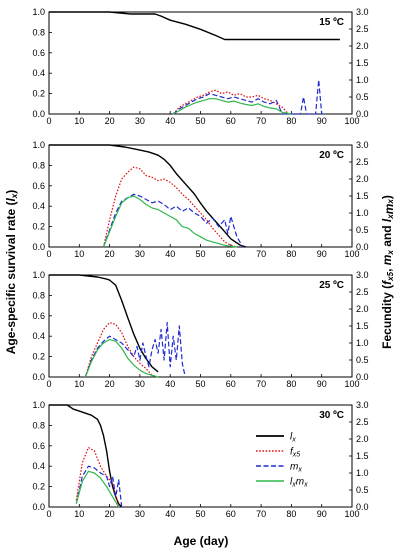  Describe the element at coordinates (331, 415) in the screenshot. I see `panel-title: 30 ºC` at that location.